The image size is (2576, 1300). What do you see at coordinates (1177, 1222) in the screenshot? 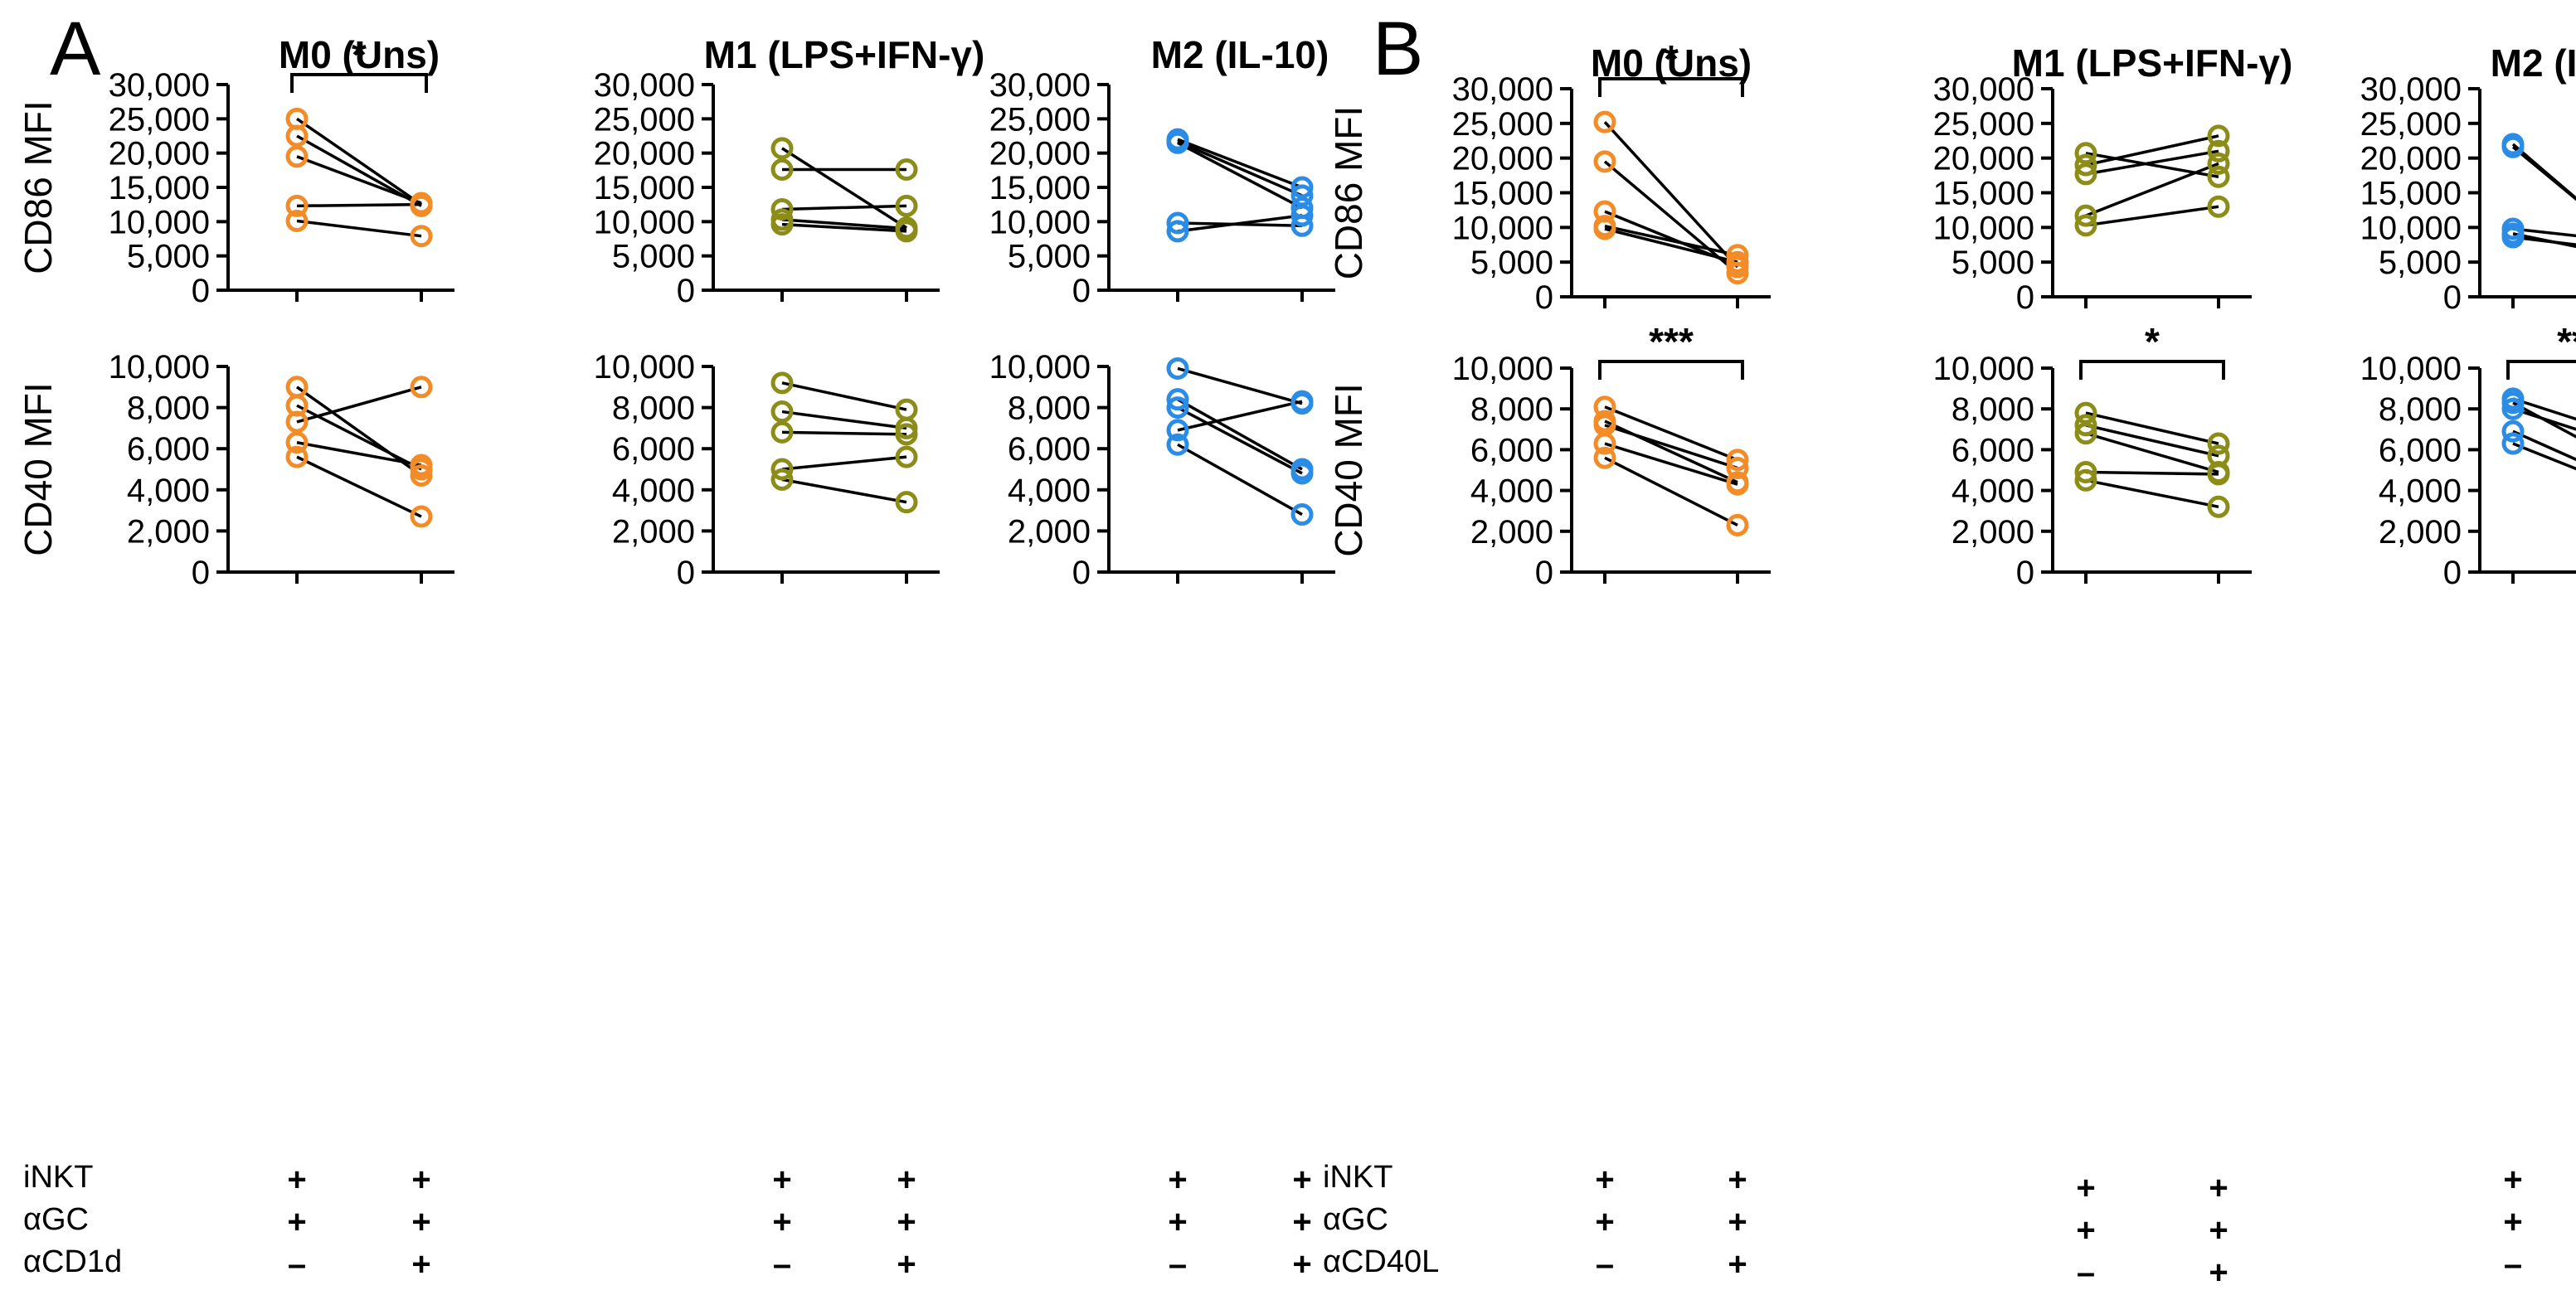
I see `panel-a-c3-before-sym-2: +` at bounding box center [1177, 1222].